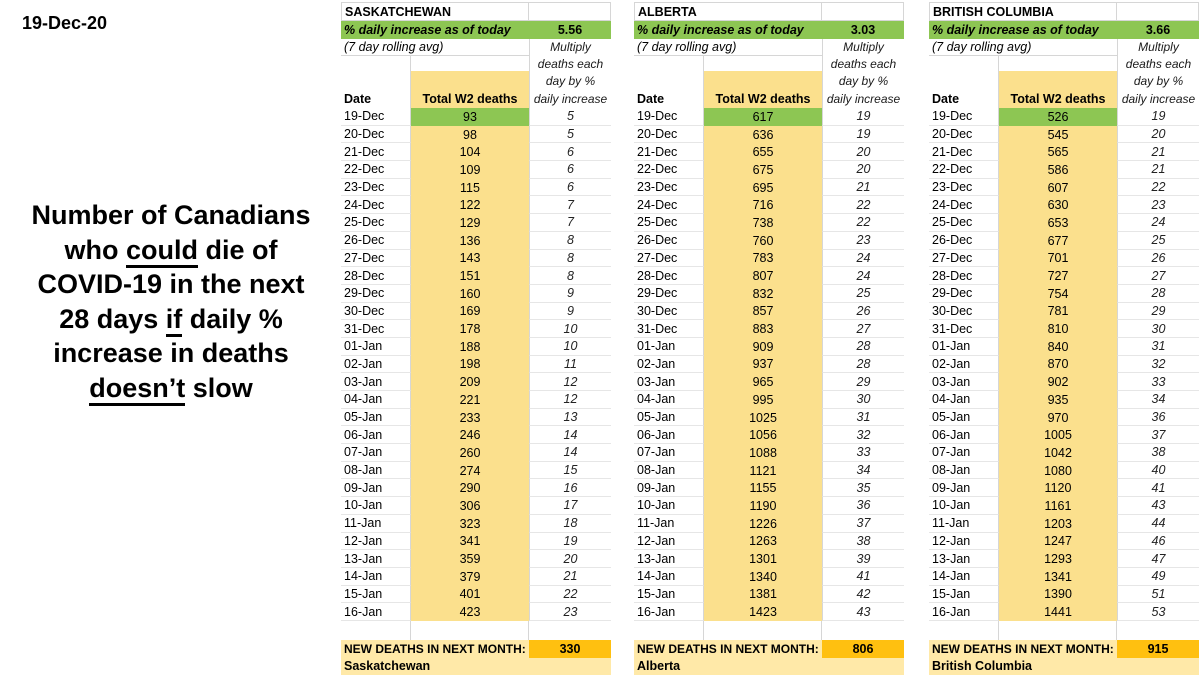 This screenshot has height=675, width=1200. What do you see at coordinates (1058, 240) in the screenshot?
I see `deaths-cell: 677` at bounding box center [1058, 240].